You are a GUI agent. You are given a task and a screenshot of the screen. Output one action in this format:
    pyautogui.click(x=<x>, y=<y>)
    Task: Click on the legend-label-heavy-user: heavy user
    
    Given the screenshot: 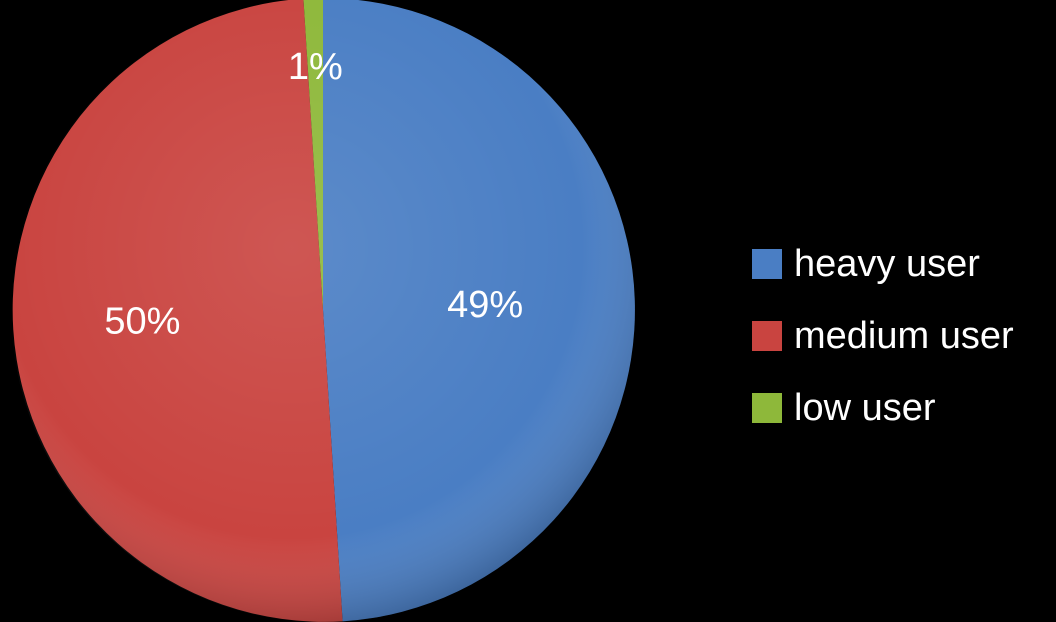 What is the action you would take?
    pyautogui.click(x=887, y=264)
    